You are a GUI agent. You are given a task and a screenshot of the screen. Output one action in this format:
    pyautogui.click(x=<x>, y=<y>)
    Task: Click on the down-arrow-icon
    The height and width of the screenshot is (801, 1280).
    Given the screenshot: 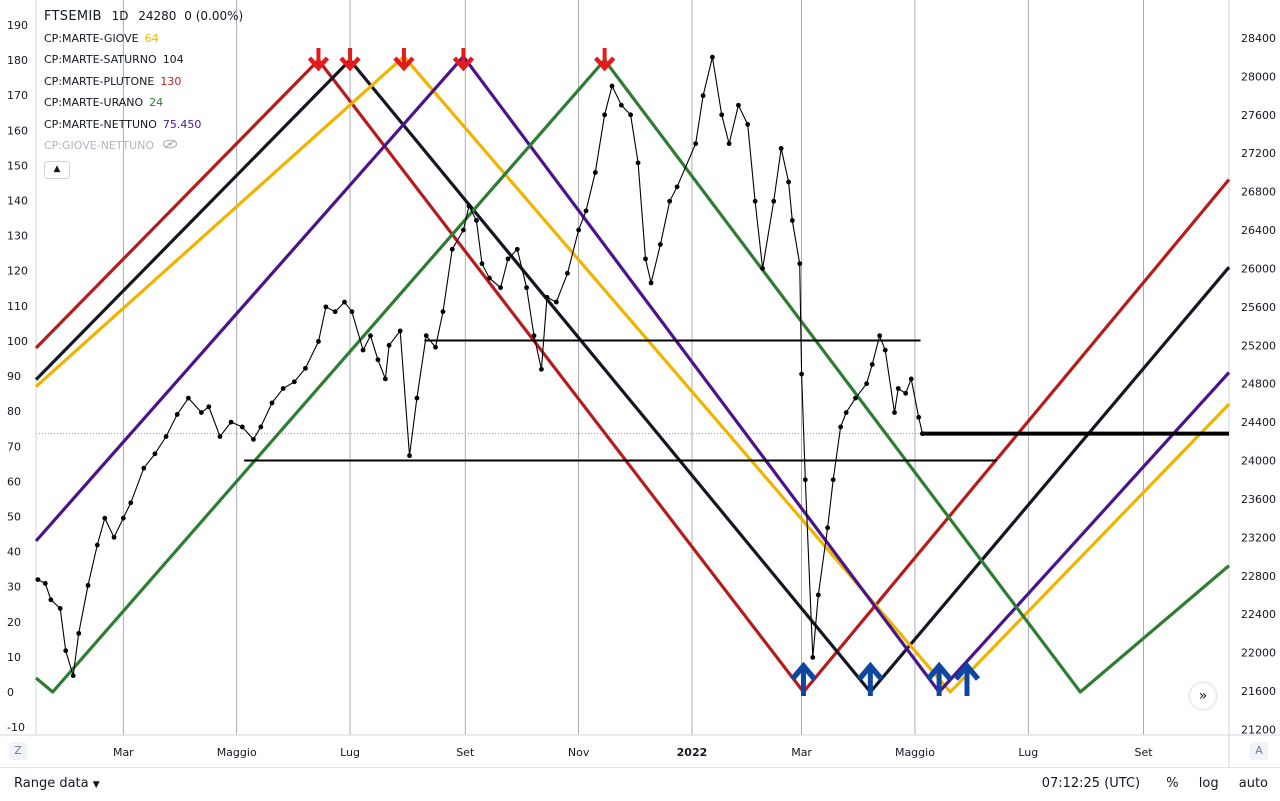 What is the action you would take?
    pyautogui.click(x=604, y=60)
    